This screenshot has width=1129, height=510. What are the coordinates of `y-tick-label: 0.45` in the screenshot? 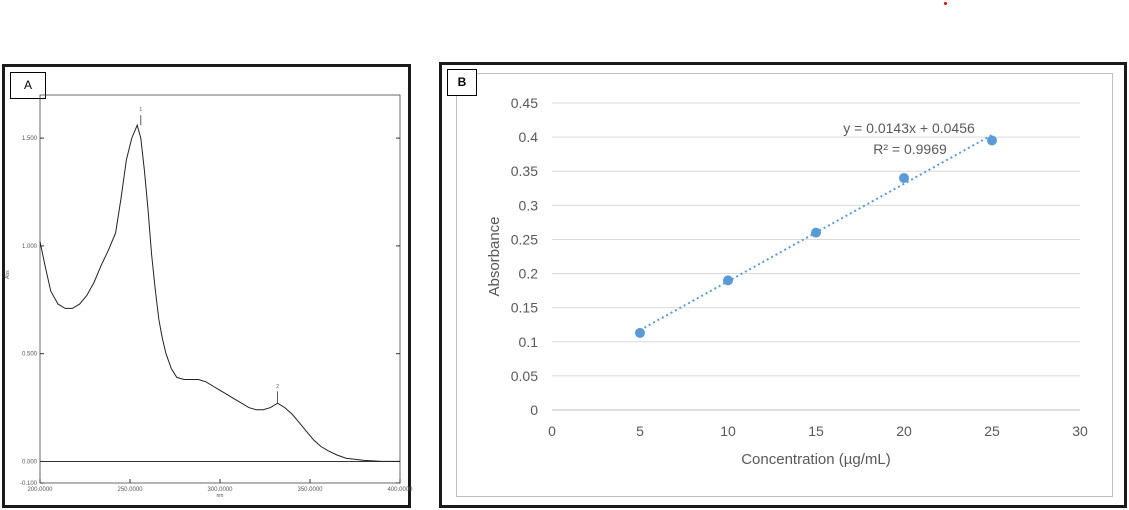 It's located at (524, 103).